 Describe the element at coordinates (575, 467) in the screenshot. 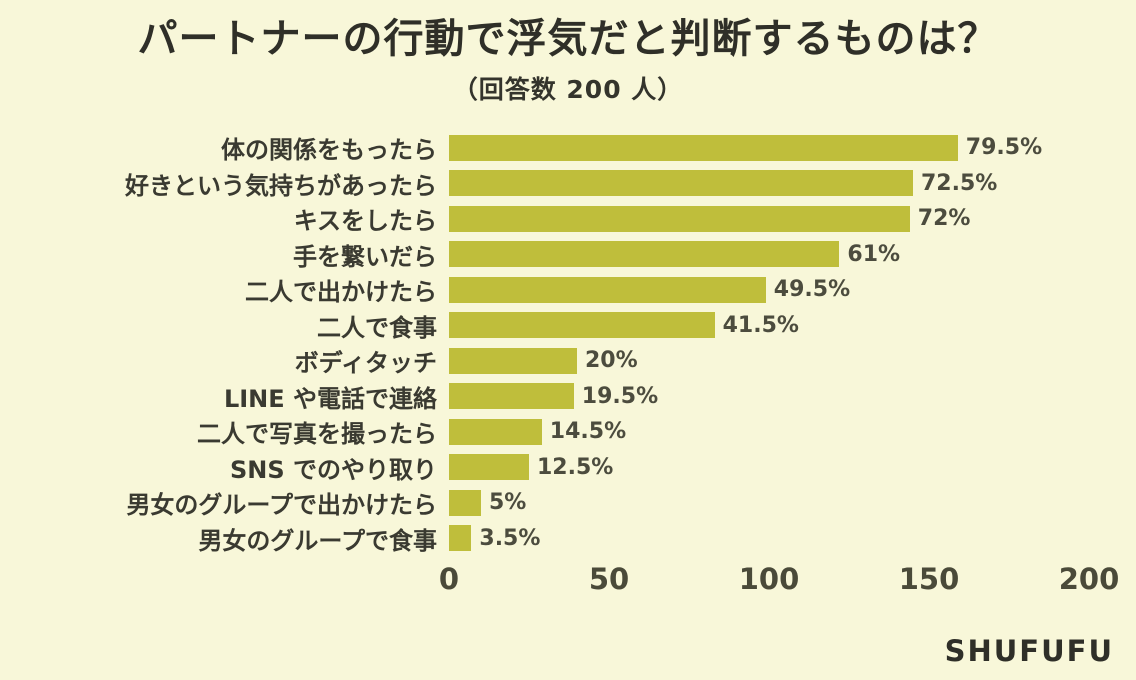

I see `percent-label: 12.5%` at that location.